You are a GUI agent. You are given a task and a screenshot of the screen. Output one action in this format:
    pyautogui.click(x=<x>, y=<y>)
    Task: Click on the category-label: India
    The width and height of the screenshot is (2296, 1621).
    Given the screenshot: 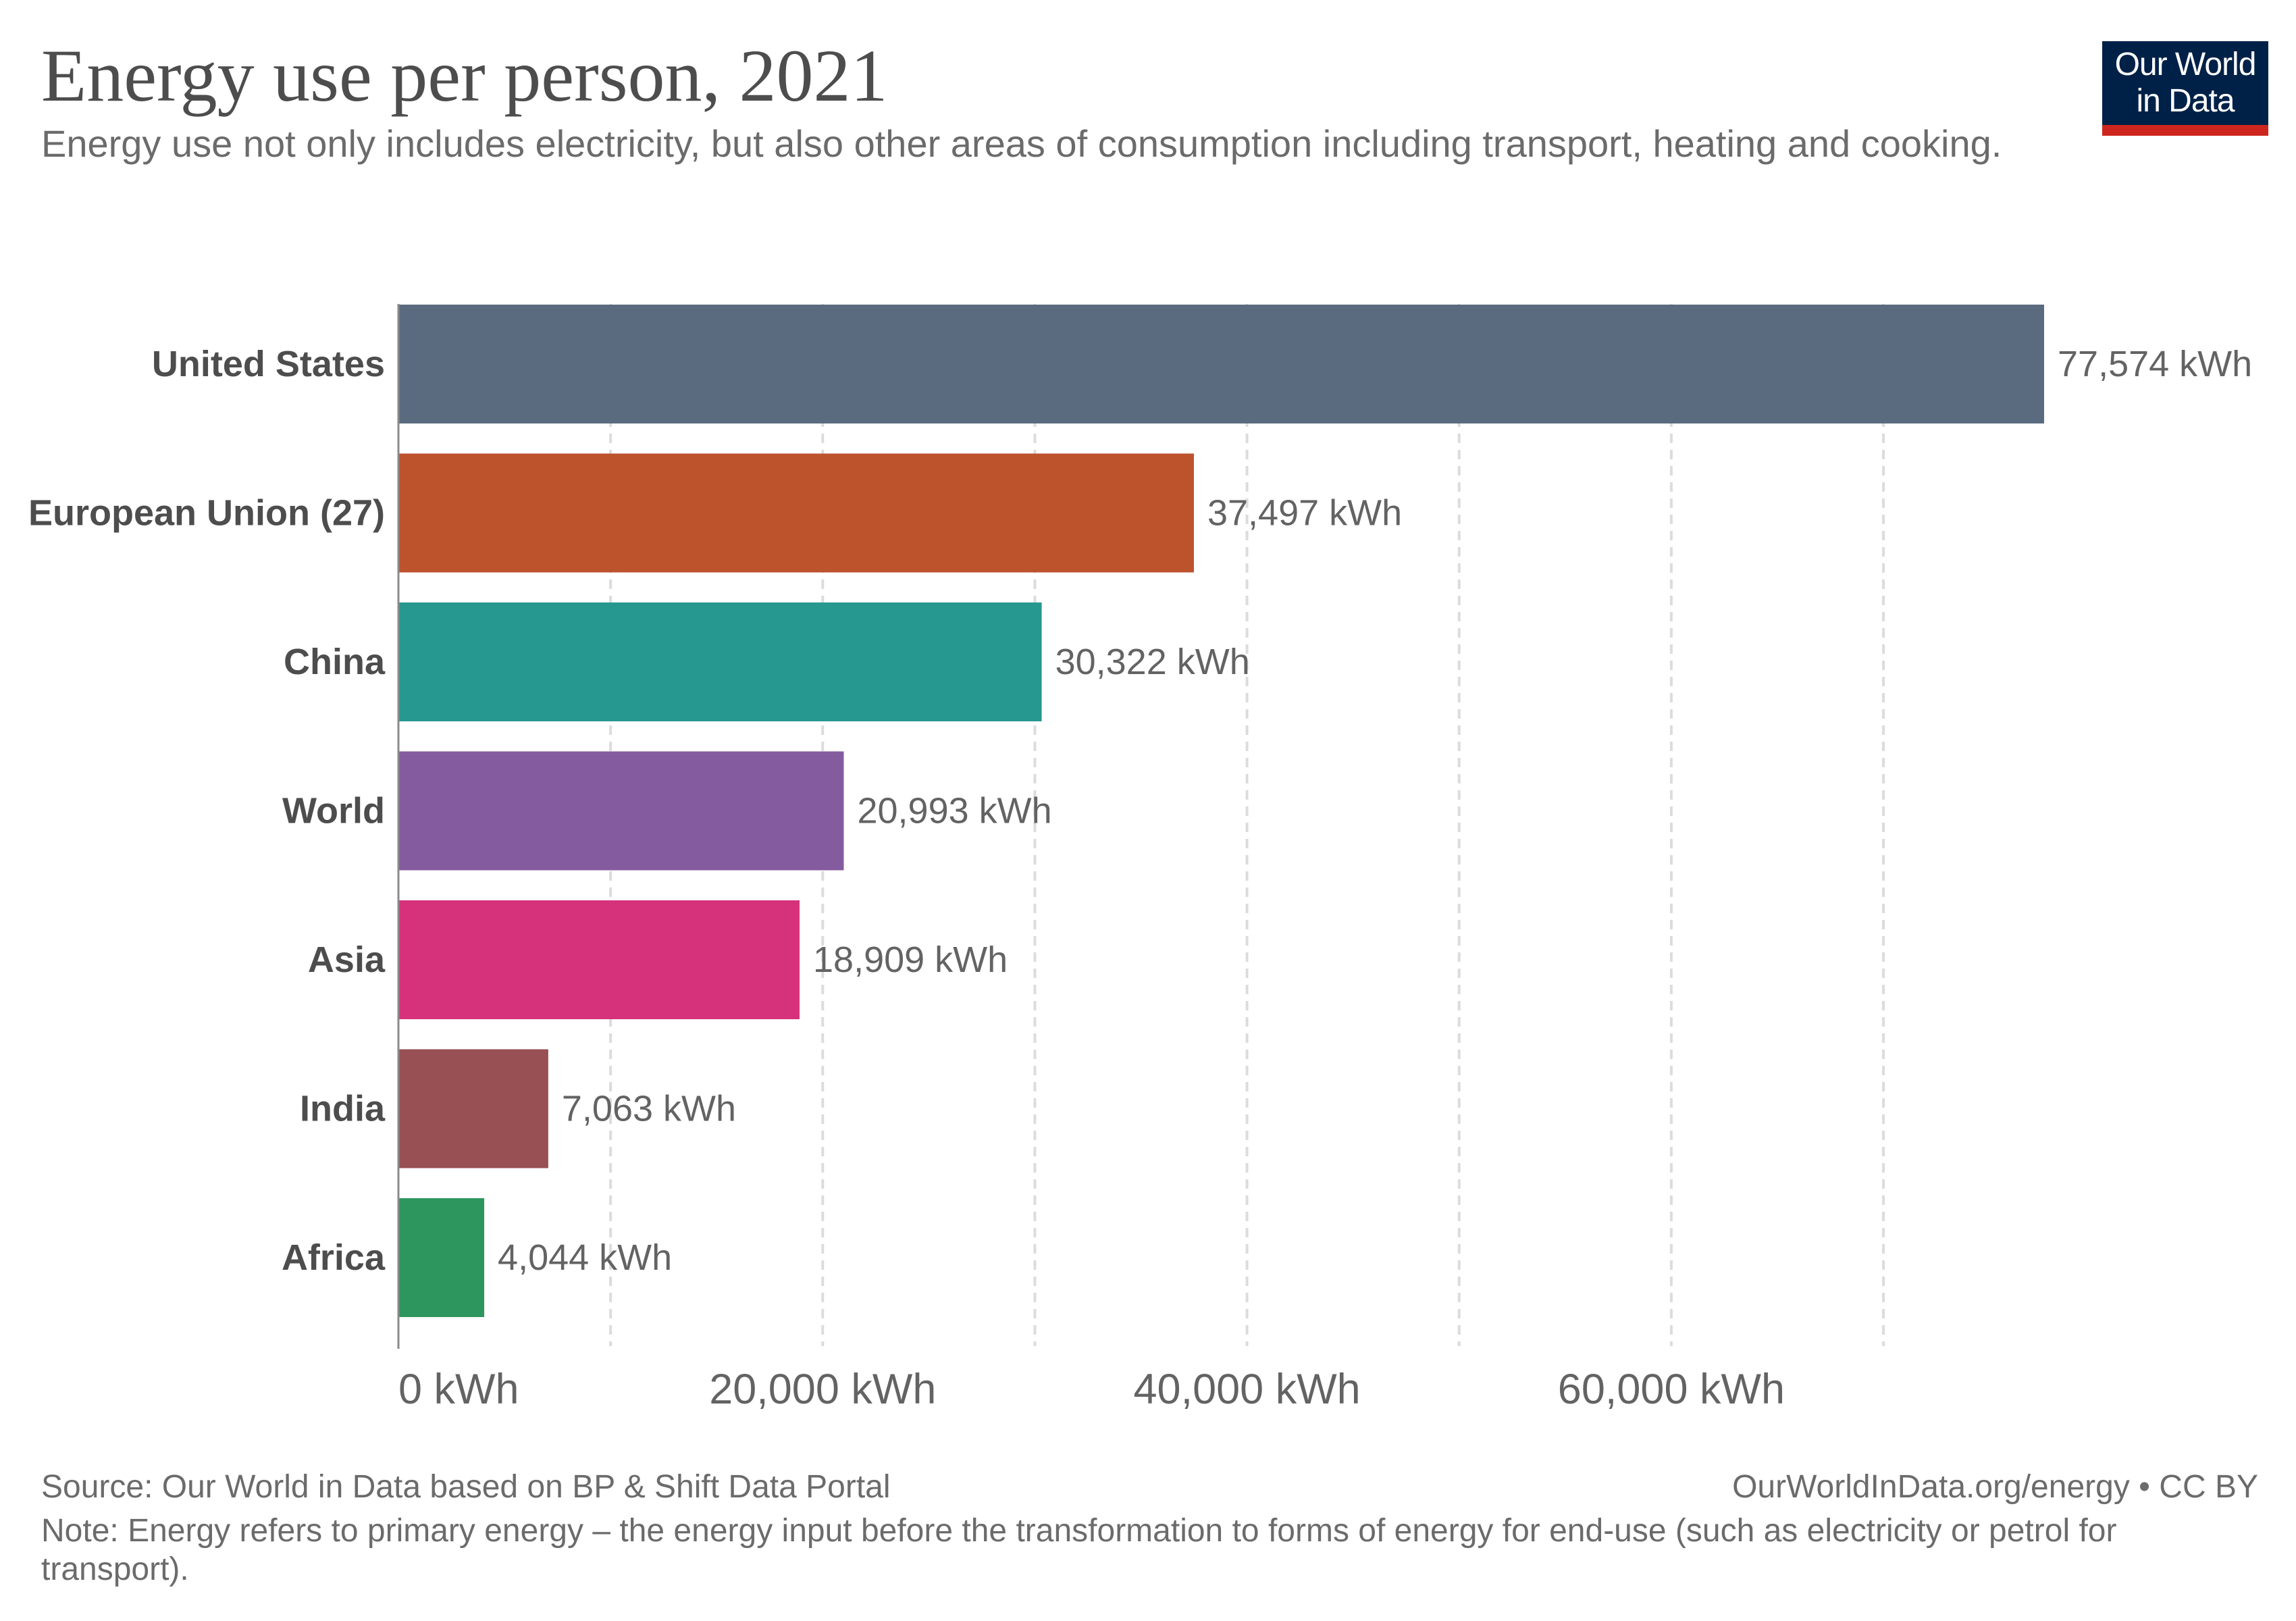 What is the action you would take?
    pyautogui.click(x=343, y=1109)
    